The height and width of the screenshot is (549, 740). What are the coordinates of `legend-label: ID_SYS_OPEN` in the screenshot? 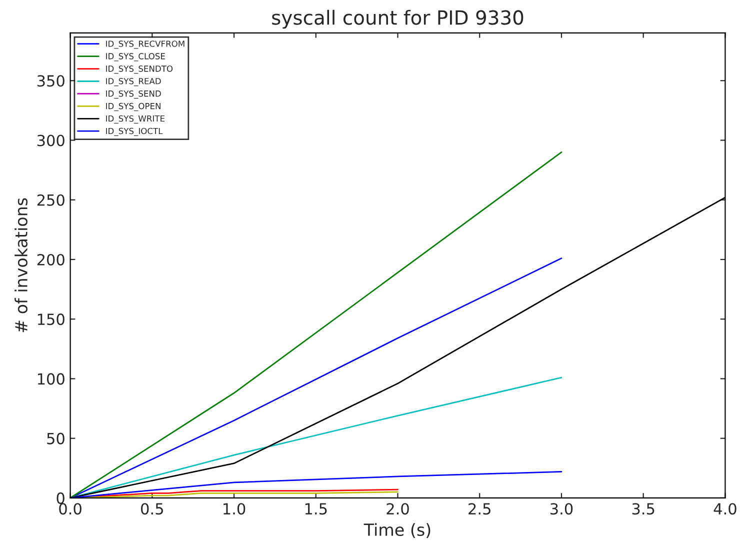 It's located at (133, 107).